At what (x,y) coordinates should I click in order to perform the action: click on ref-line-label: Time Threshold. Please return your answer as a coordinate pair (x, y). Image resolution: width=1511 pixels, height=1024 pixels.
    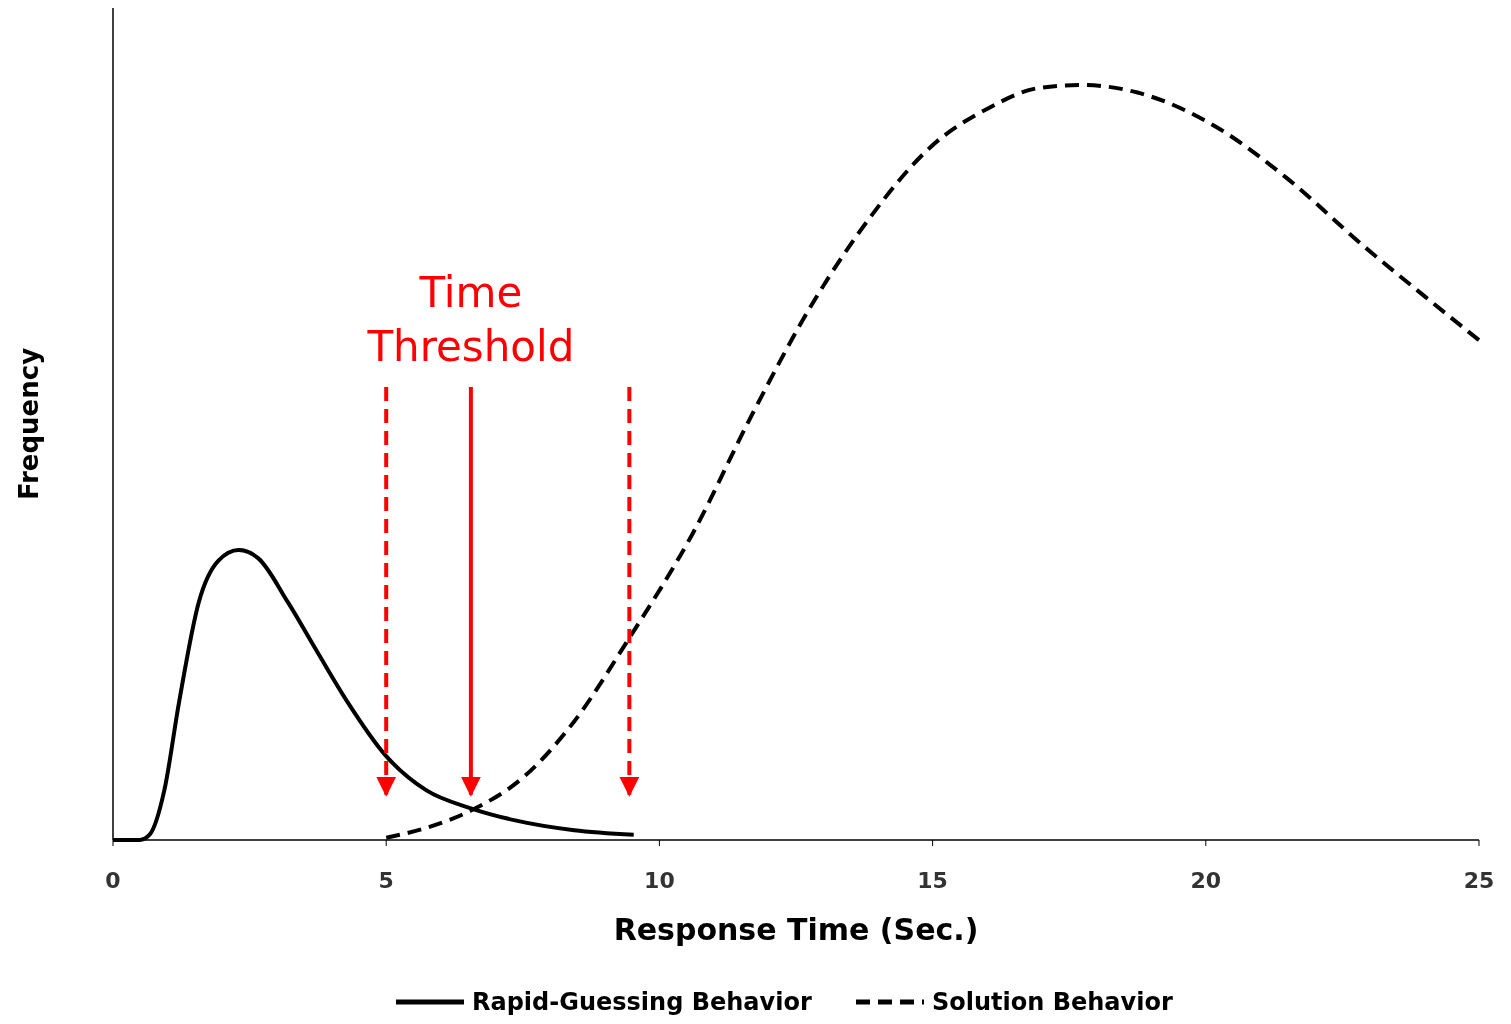
    Looking at the image, I should click on (470, 319).